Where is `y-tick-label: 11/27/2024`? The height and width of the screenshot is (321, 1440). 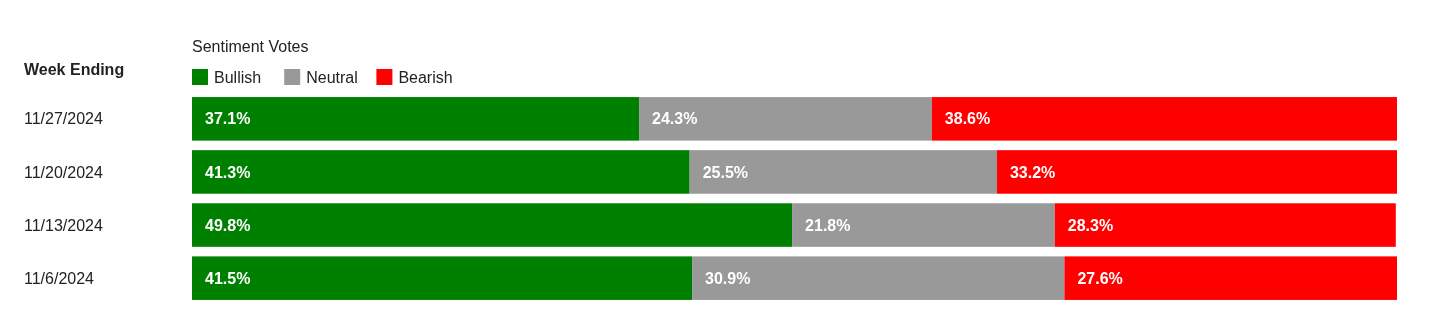
y-tick-label: 11/27/2024 is located at coordinates (63, 119).